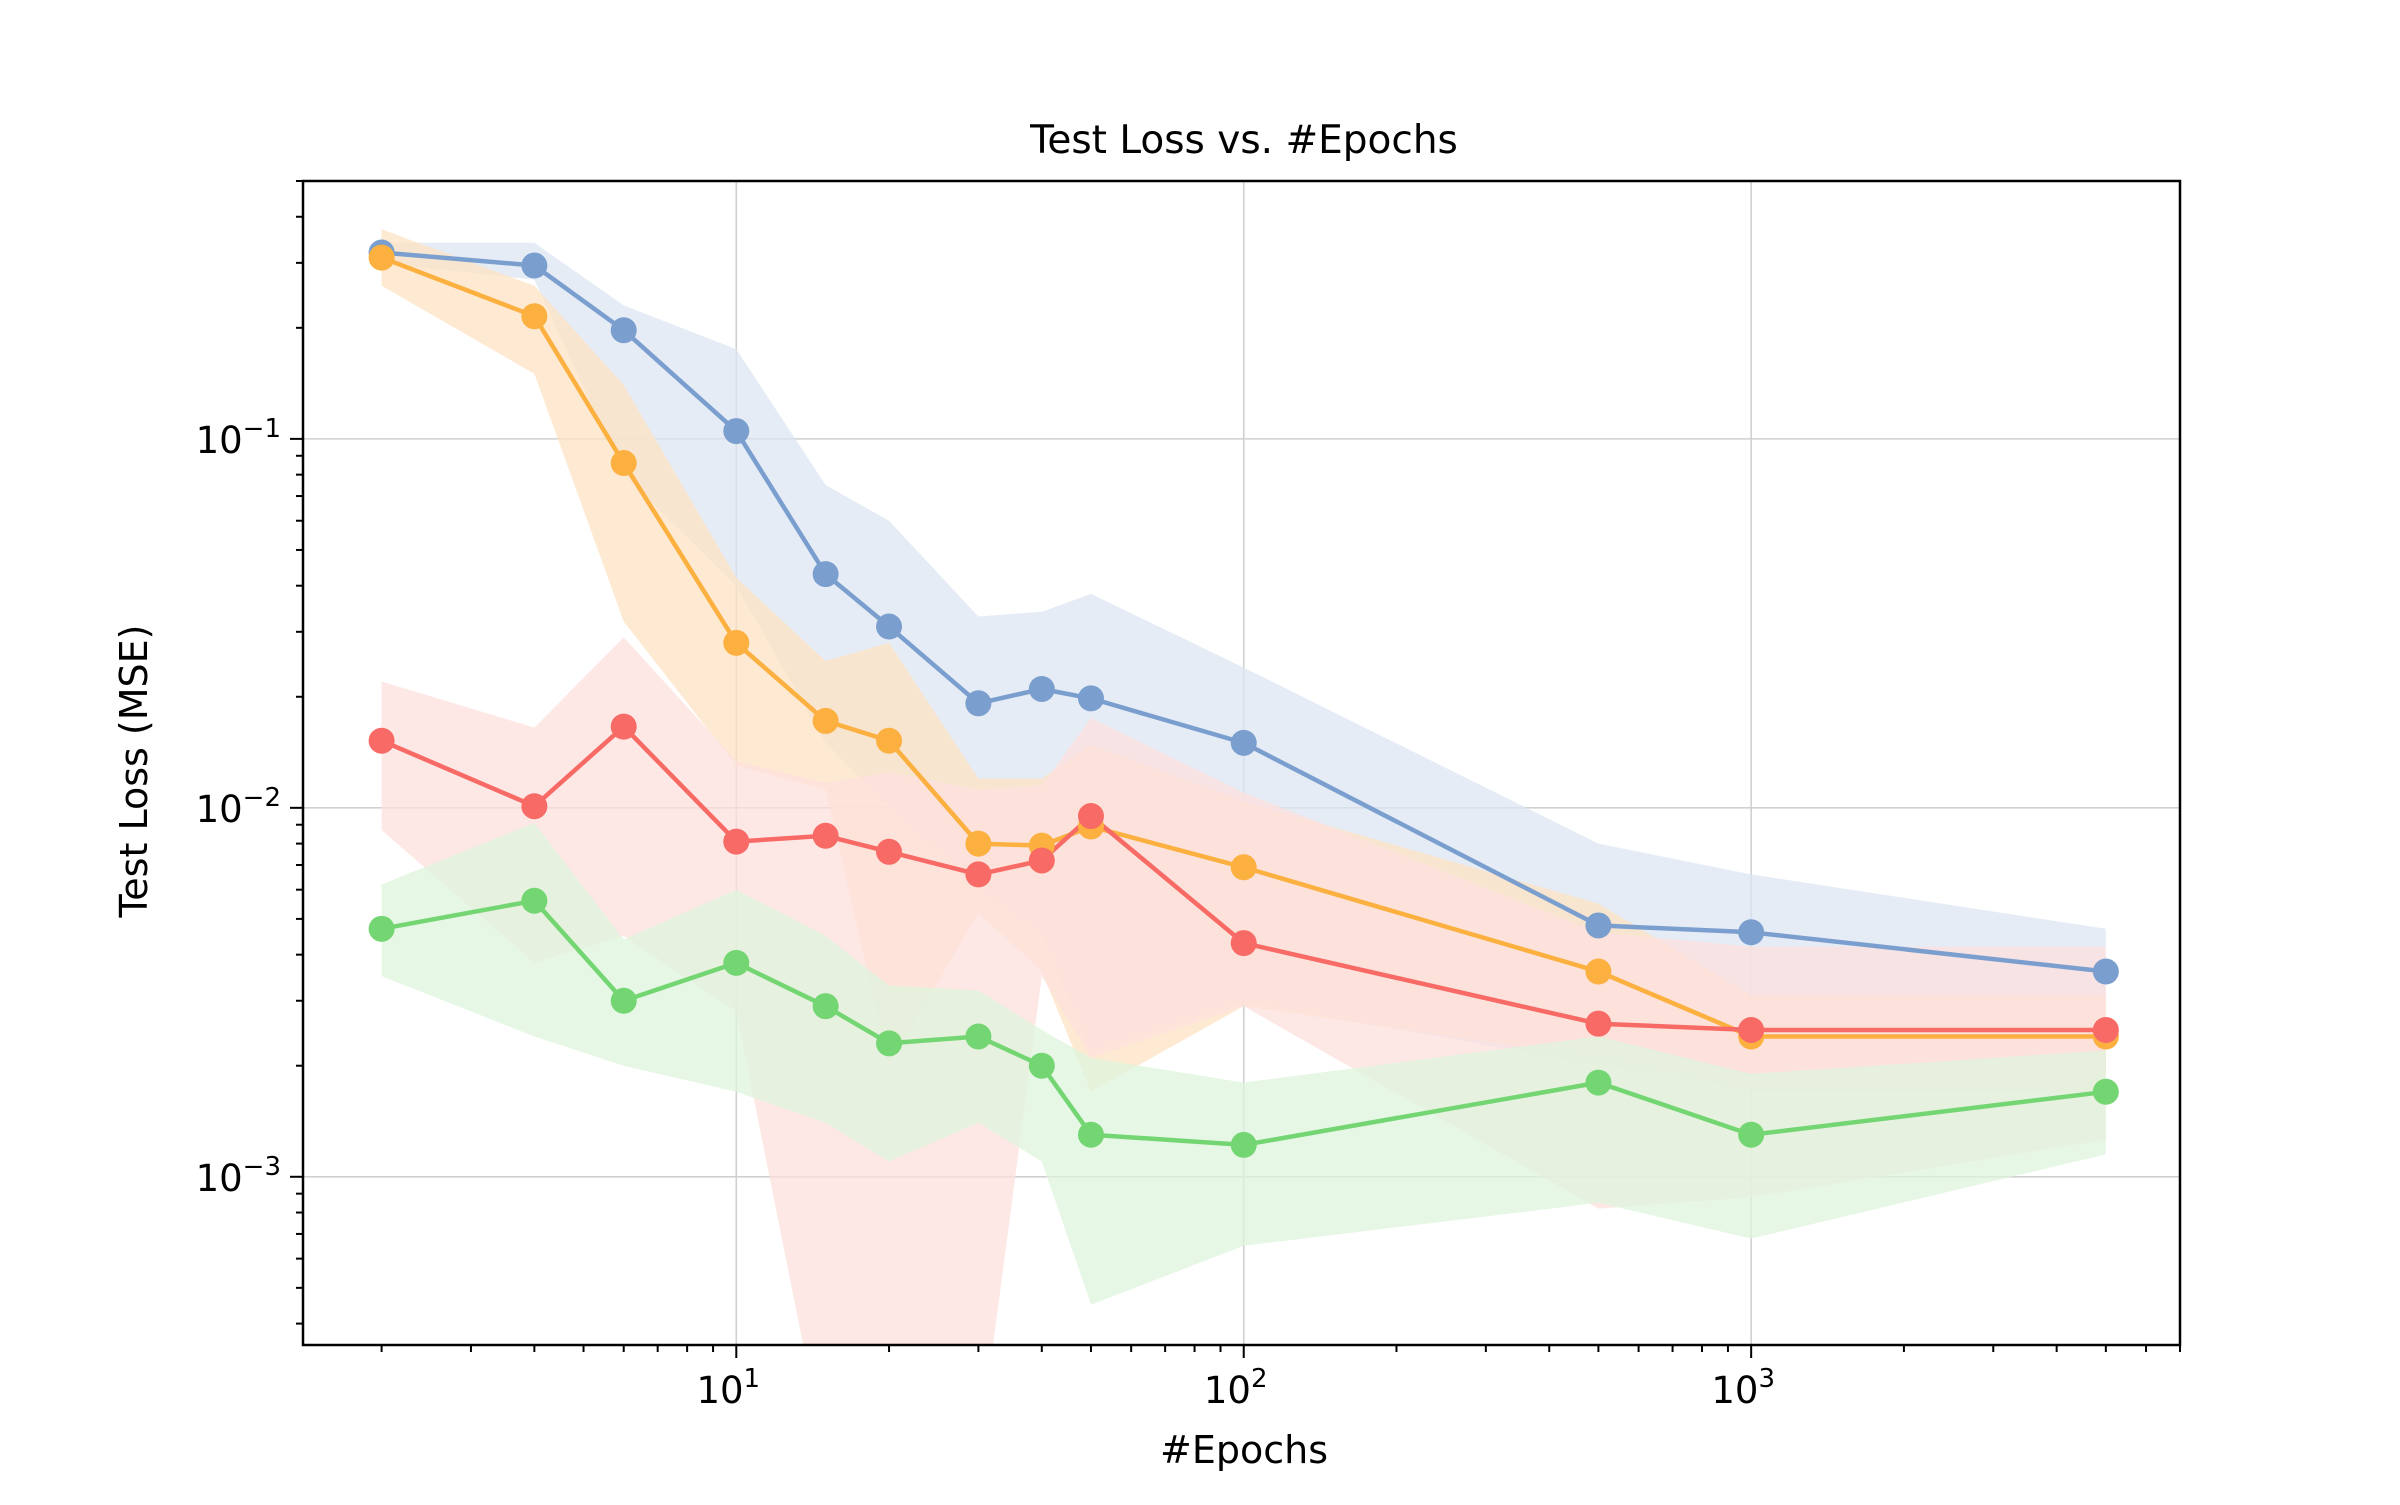 This screenshot has height=1505, width=2400. I want to click on x-tick-label-exponent: 3, so click(1766, 1379).